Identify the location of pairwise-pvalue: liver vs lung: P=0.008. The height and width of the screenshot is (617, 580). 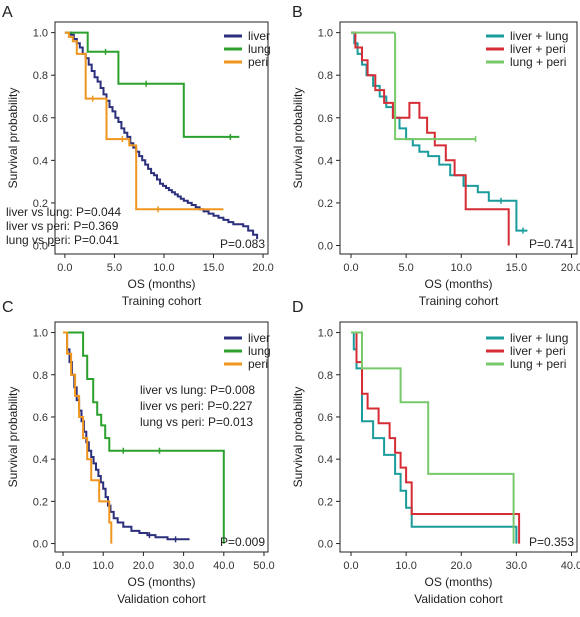
(197, 390).